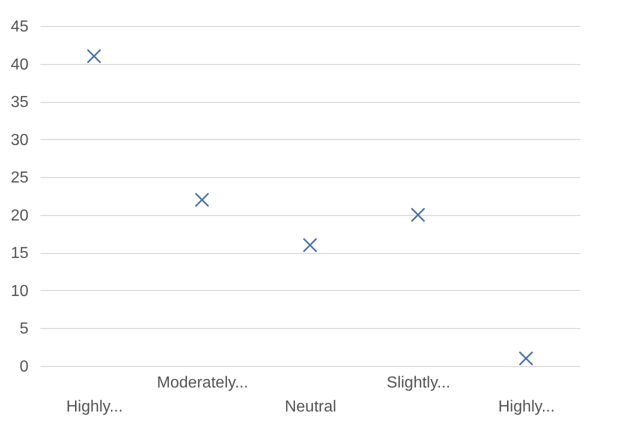 This screenshot has width=630, height=425. Describe the element at coordinates (310, 407) in the screenshot. I see `x-tick-label: Neutral` at that location.